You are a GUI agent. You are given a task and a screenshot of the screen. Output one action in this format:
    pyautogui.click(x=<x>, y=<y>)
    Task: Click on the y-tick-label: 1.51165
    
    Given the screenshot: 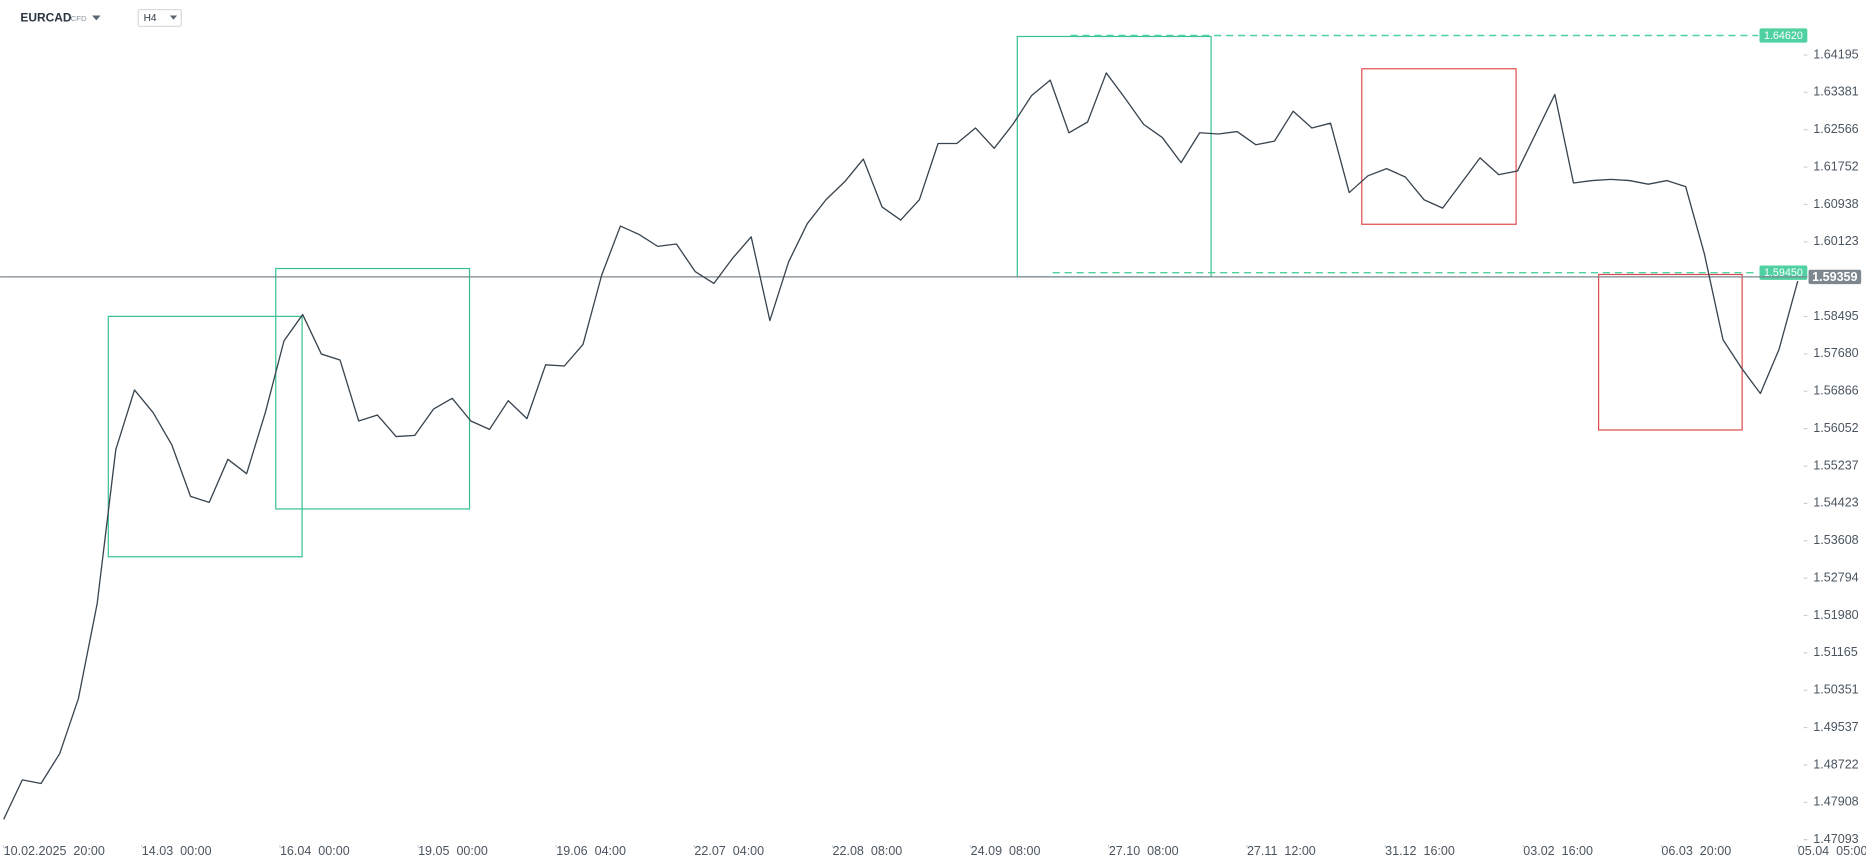 What is the action you would take?
    pyautogui.click(x=1835, y=652)
    